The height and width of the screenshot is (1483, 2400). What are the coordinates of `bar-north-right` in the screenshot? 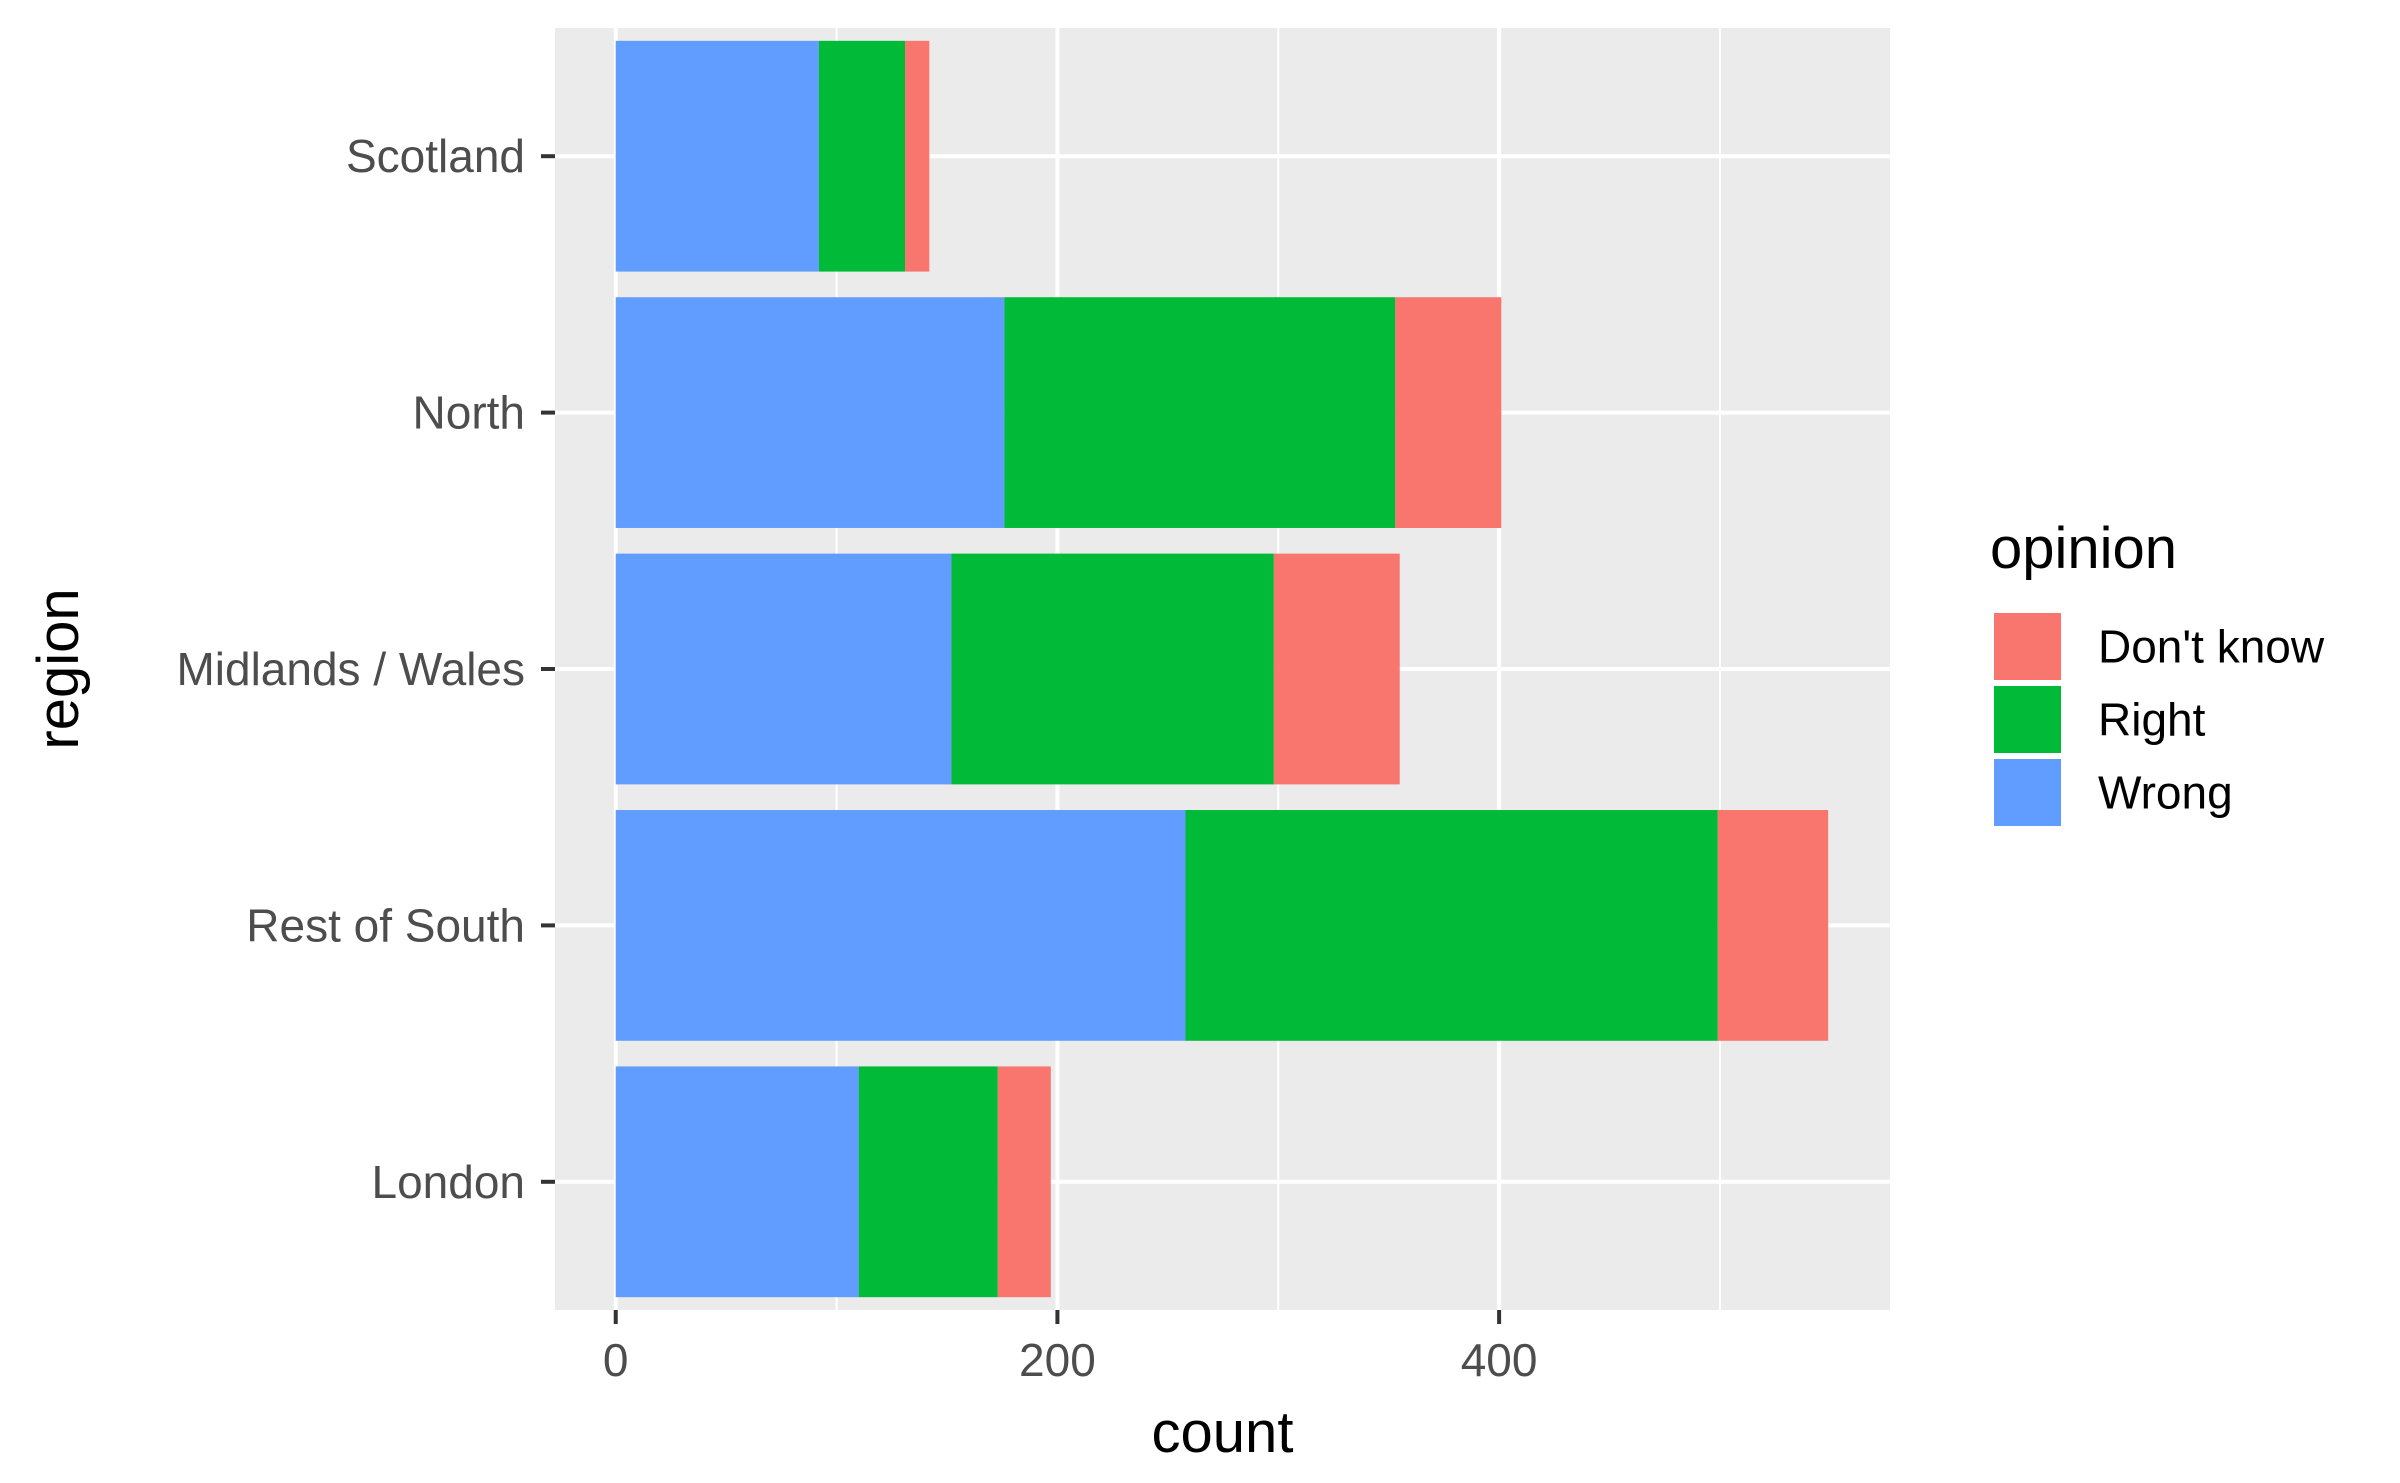 It's located at (1200, 412).